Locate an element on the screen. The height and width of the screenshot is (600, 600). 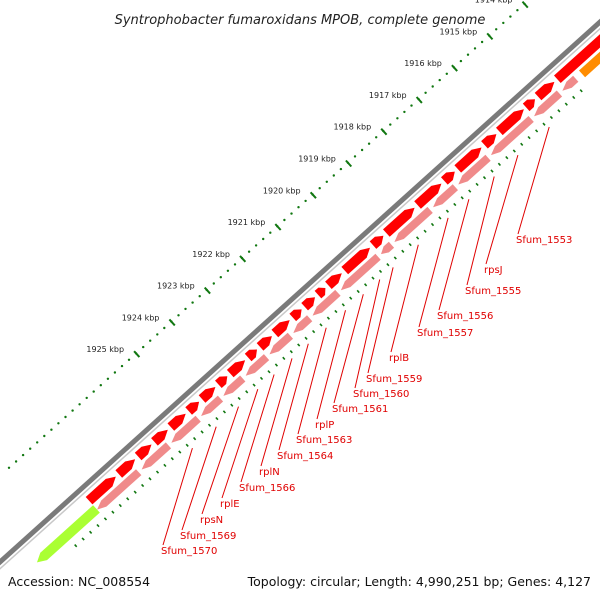
gene-label-sfum_1570: Sfum_1570 is located at coordinates (189, 551).